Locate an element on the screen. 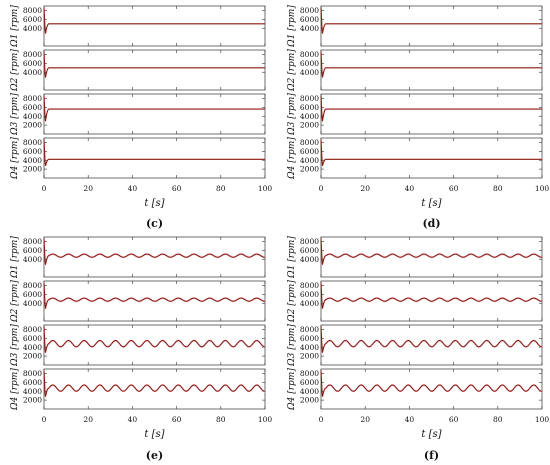  uncertainty-band is located at coordinates (154, 383).